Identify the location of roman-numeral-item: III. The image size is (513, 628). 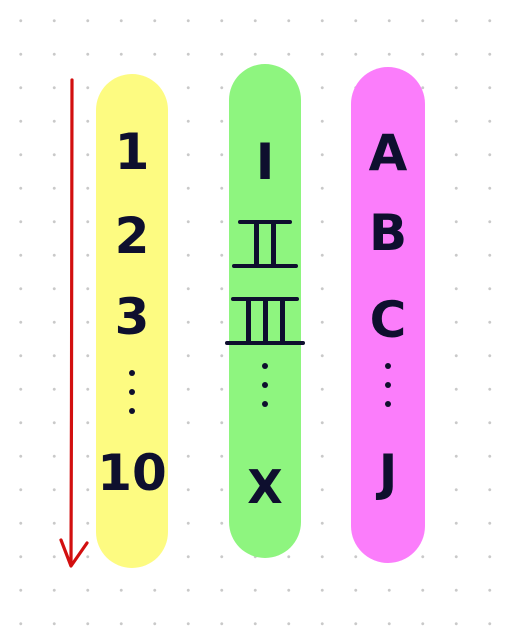
(265, 321).